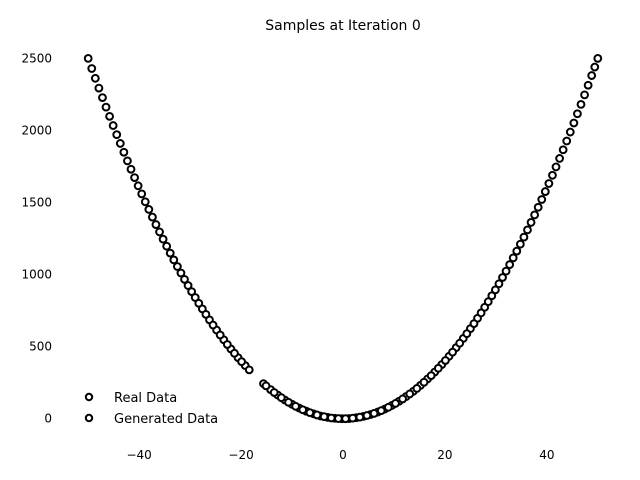 This screenshot has height=480, width=640. Describe the element at coordinates (40, 347) in the screenshot. I see `y-tick-label: 500` at that location.